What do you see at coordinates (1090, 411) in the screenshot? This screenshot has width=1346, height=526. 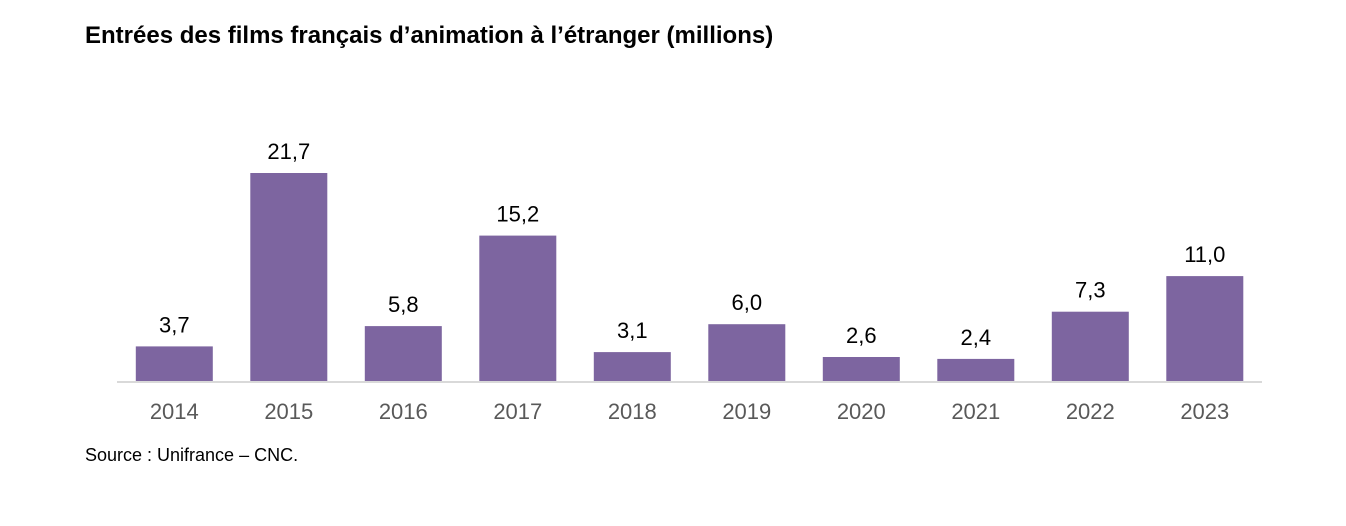 I see `tick-label-2022: 2022` at bounding box center [1090, 411].